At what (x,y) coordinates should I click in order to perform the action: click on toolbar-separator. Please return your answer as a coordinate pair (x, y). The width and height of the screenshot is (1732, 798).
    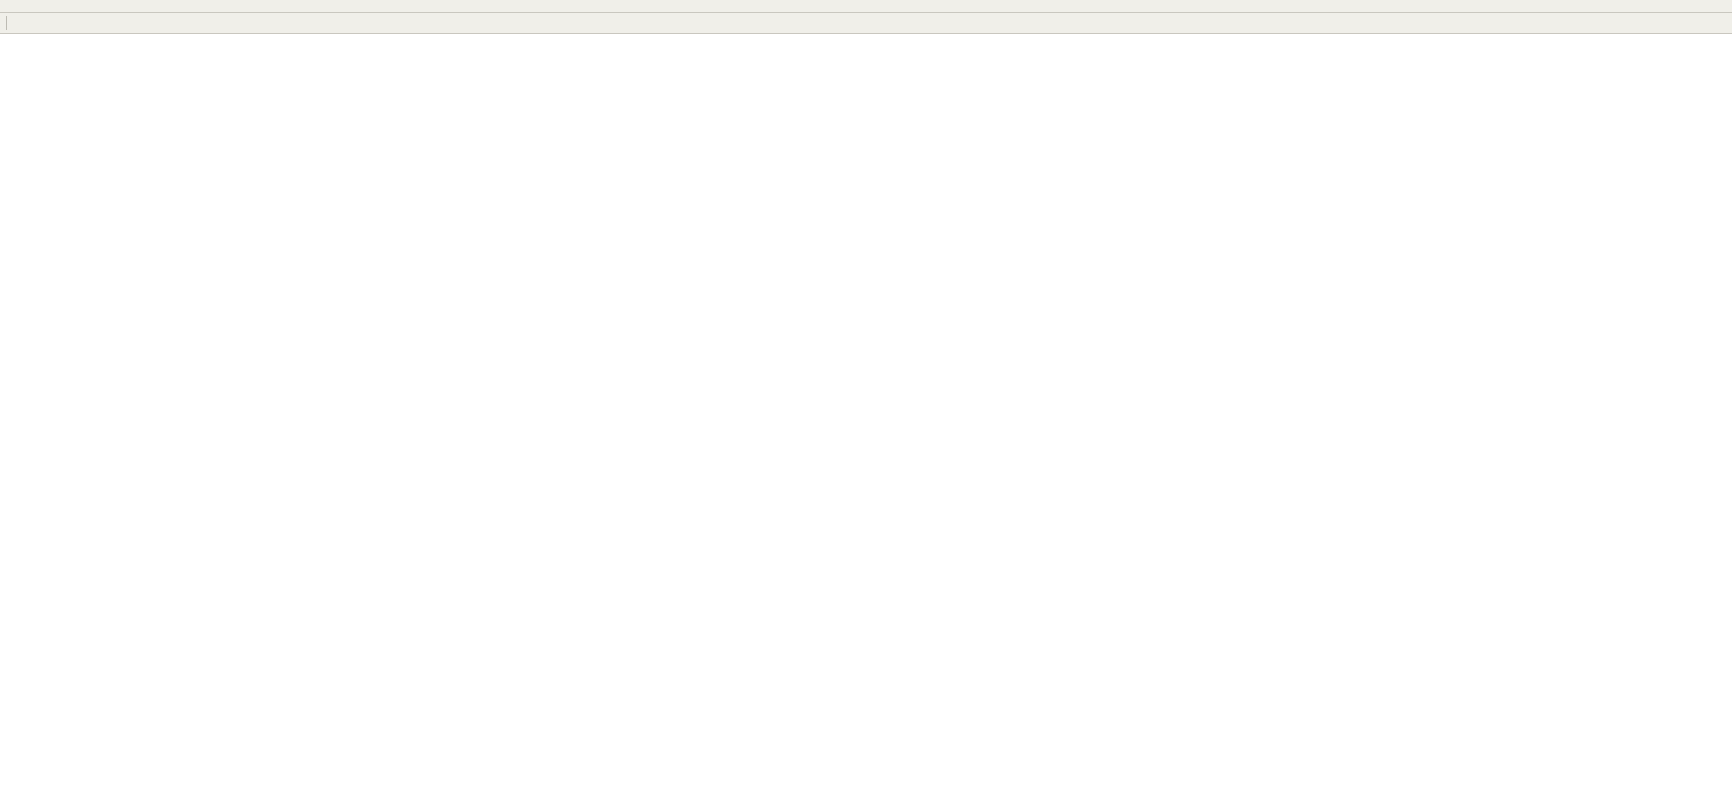
    Looking at the image, I should click on (6, 23).